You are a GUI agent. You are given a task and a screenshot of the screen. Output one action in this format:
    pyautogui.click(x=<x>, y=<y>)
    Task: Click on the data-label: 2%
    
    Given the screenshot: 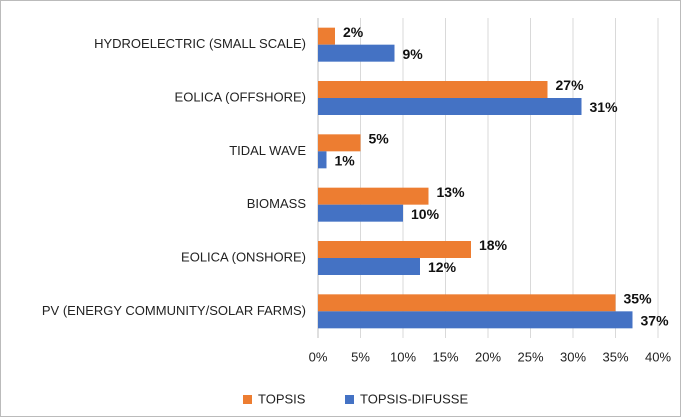 What is the action you would take?
    pyautogui.click(x=353, y=32)
    